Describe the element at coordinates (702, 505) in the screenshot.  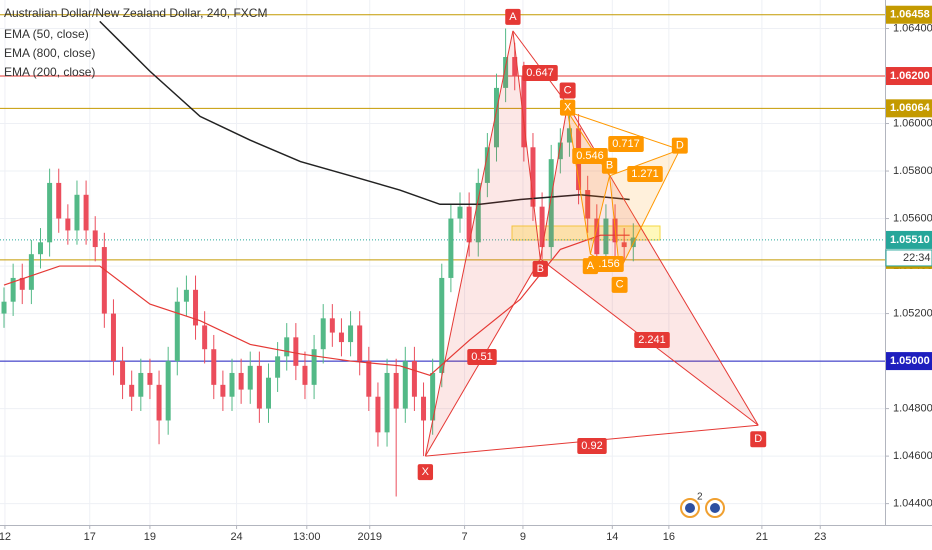
I see `event-badges: 2` at that location.